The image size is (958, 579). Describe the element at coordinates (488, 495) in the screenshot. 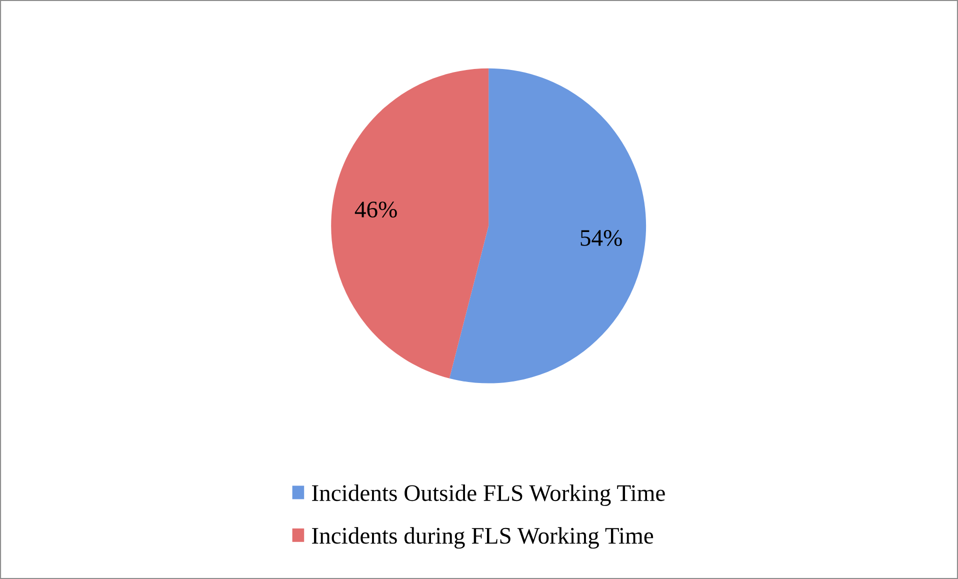

I see `legend-label: Incidents Outside FLS Working Time` at that location.